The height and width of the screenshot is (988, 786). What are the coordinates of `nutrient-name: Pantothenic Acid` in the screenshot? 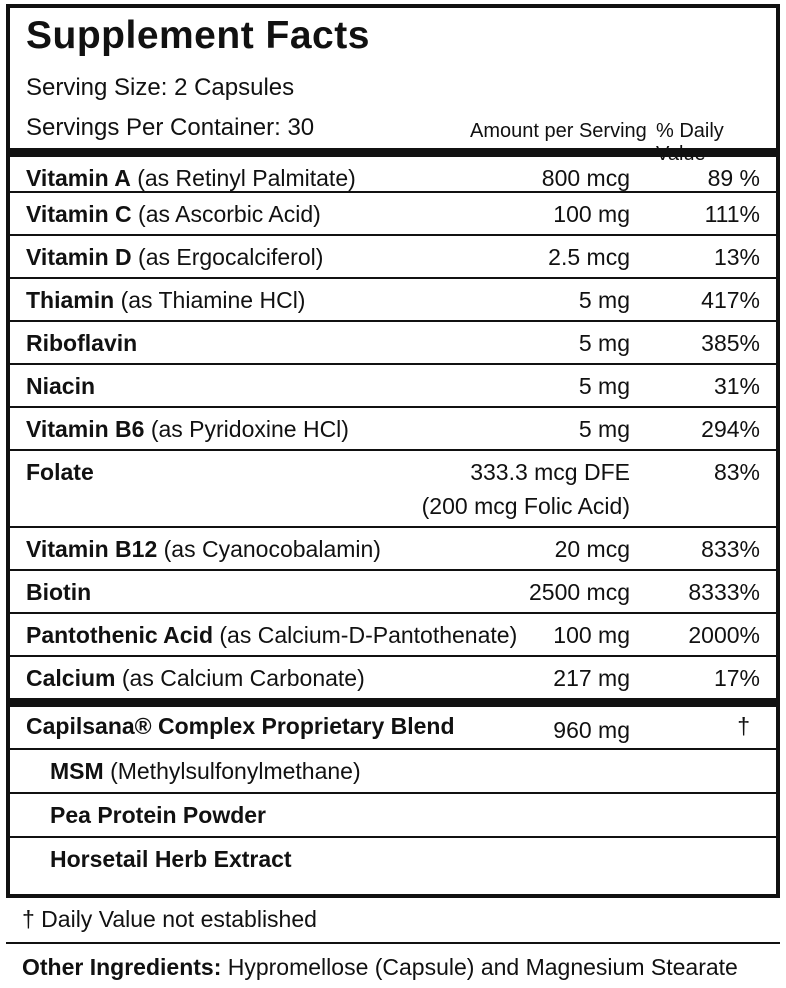 It's located at (119, 635).